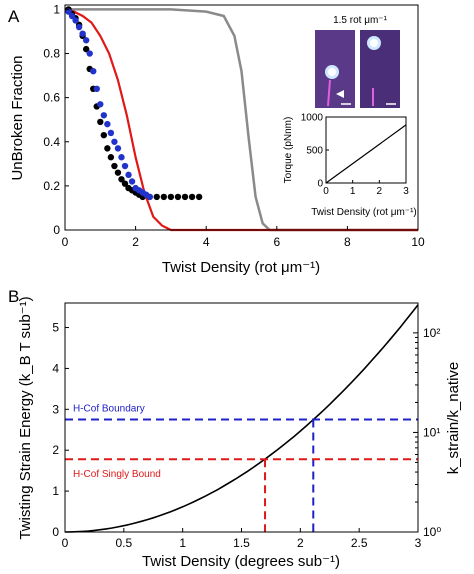 The height and width of the screenshot is (574, 474). I want to click on y-tick-label: 5, so click(55, 328).